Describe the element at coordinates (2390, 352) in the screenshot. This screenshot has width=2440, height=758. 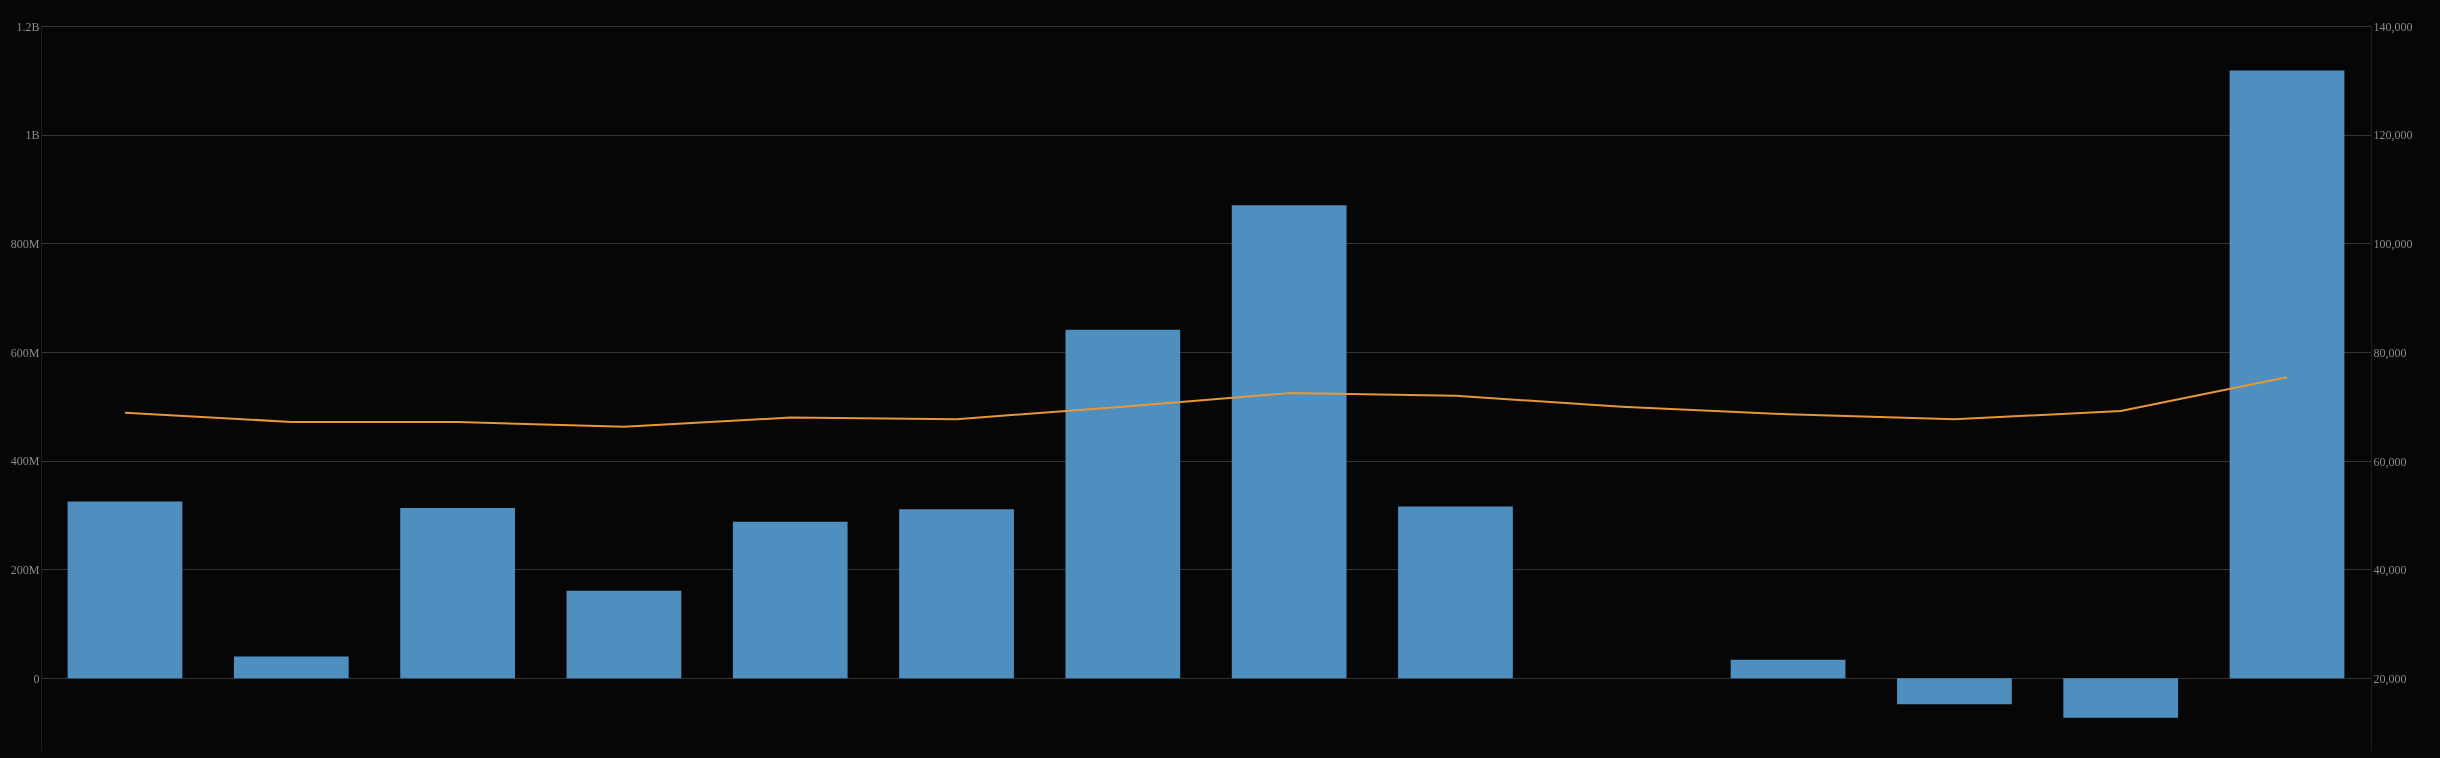
I see `y2-tick-label: 80,000` at that location.